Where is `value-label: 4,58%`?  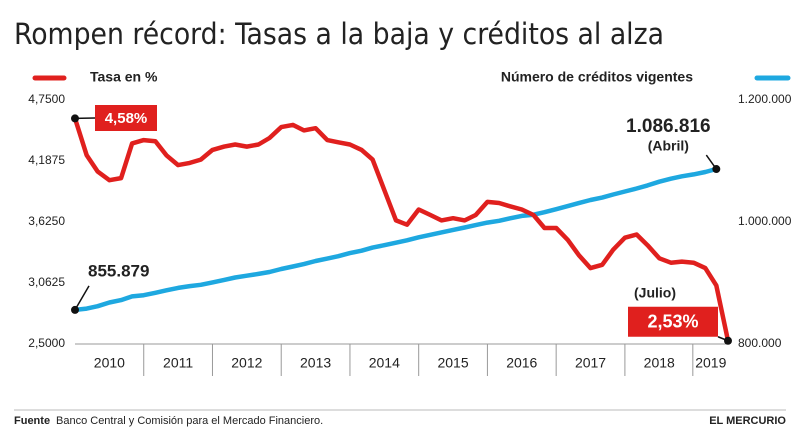 value-label: 4,58% is located at coordinates (126, 118).